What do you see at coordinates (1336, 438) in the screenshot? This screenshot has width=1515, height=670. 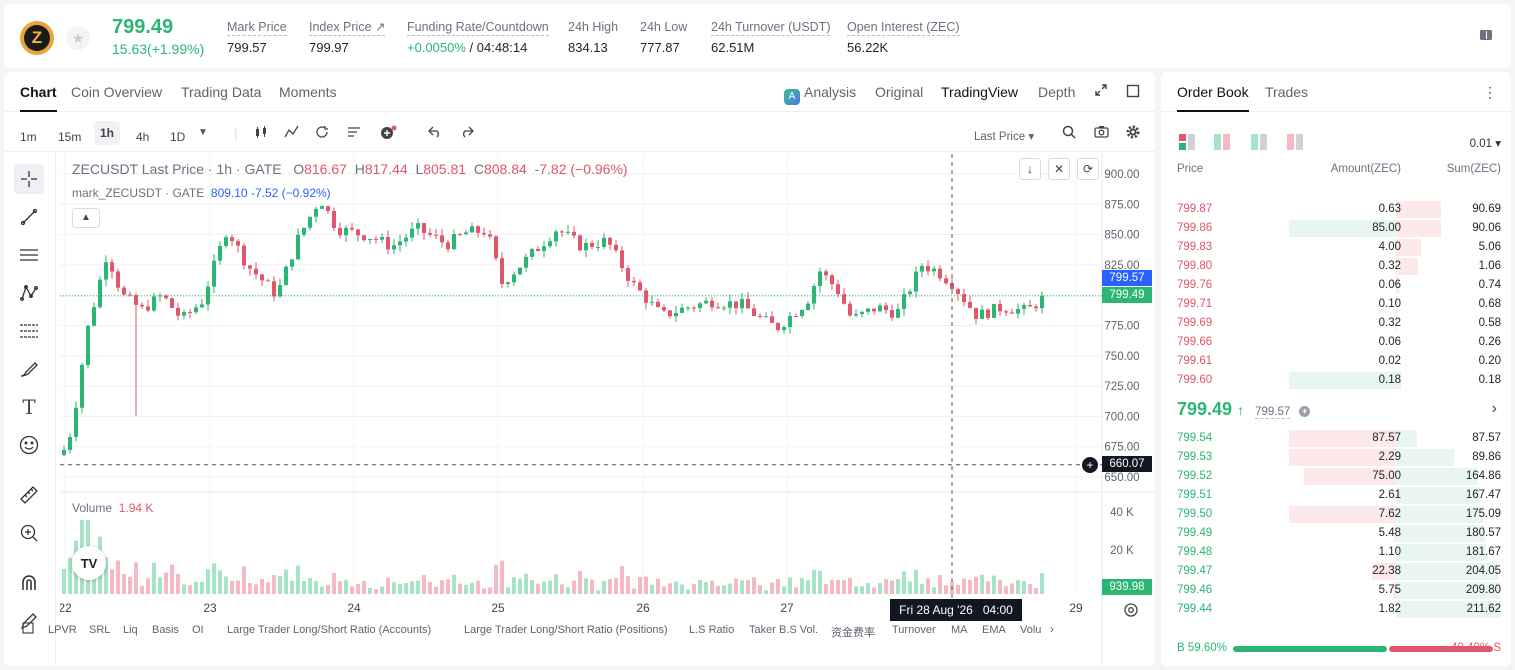 I see `bid-row: 799.54 87.57 87.57` at bounding box center [1336, 438].